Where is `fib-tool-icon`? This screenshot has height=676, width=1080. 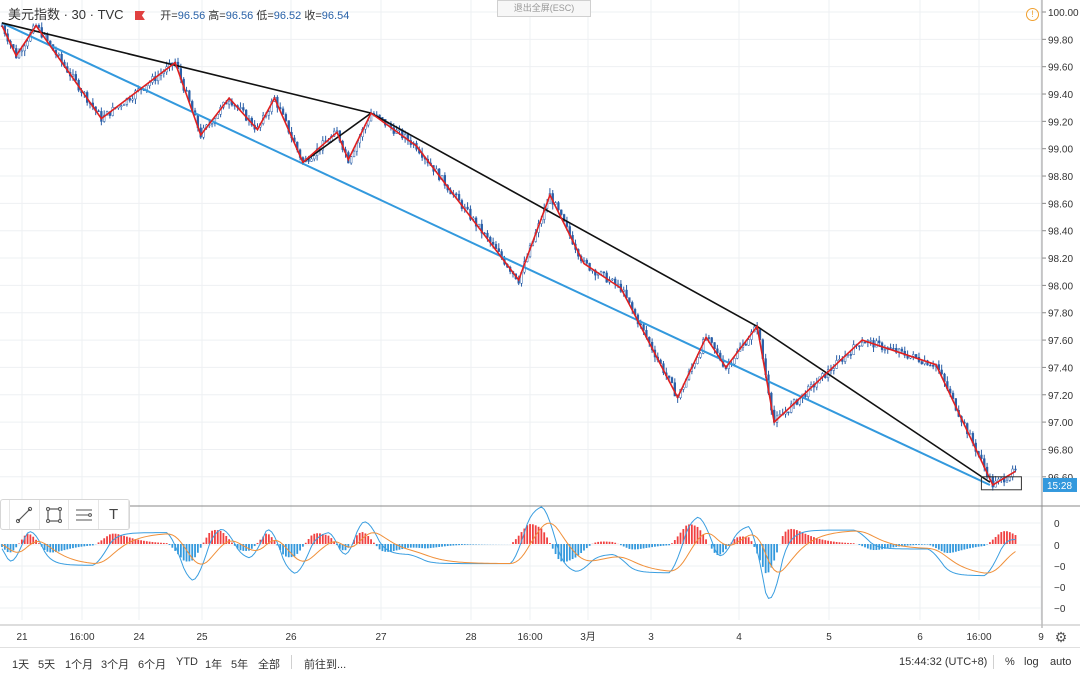
fib-tool-icon is located at coordinates (84, 514).